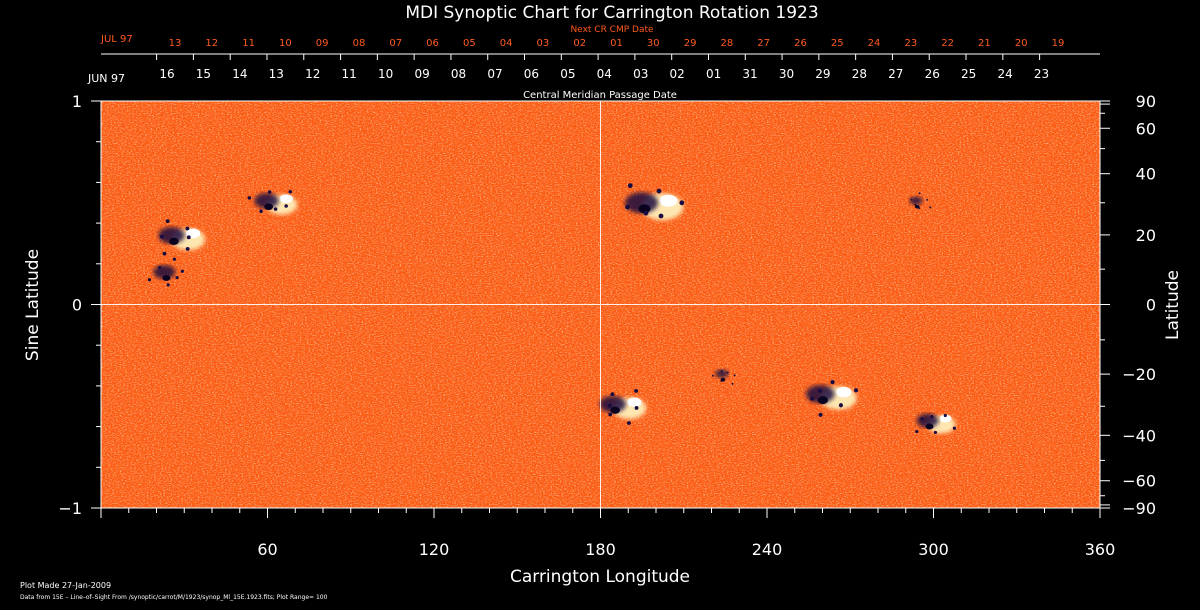 The image size is (1200, 610). Describe the element at coordinates (385, 74) in the screenshot. I see `cmp-date: 10` at that location.